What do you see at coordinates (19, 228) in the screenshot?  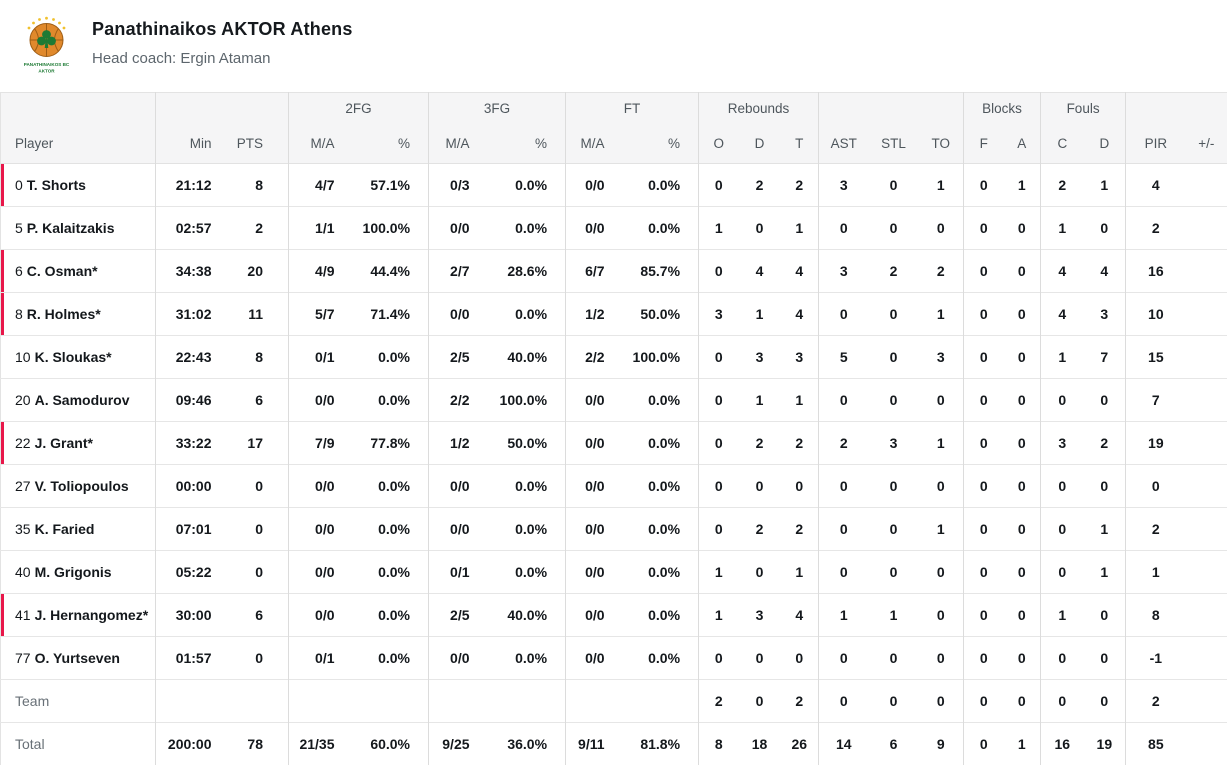 I see `player-number: 5` at bounding box center [19, 228].